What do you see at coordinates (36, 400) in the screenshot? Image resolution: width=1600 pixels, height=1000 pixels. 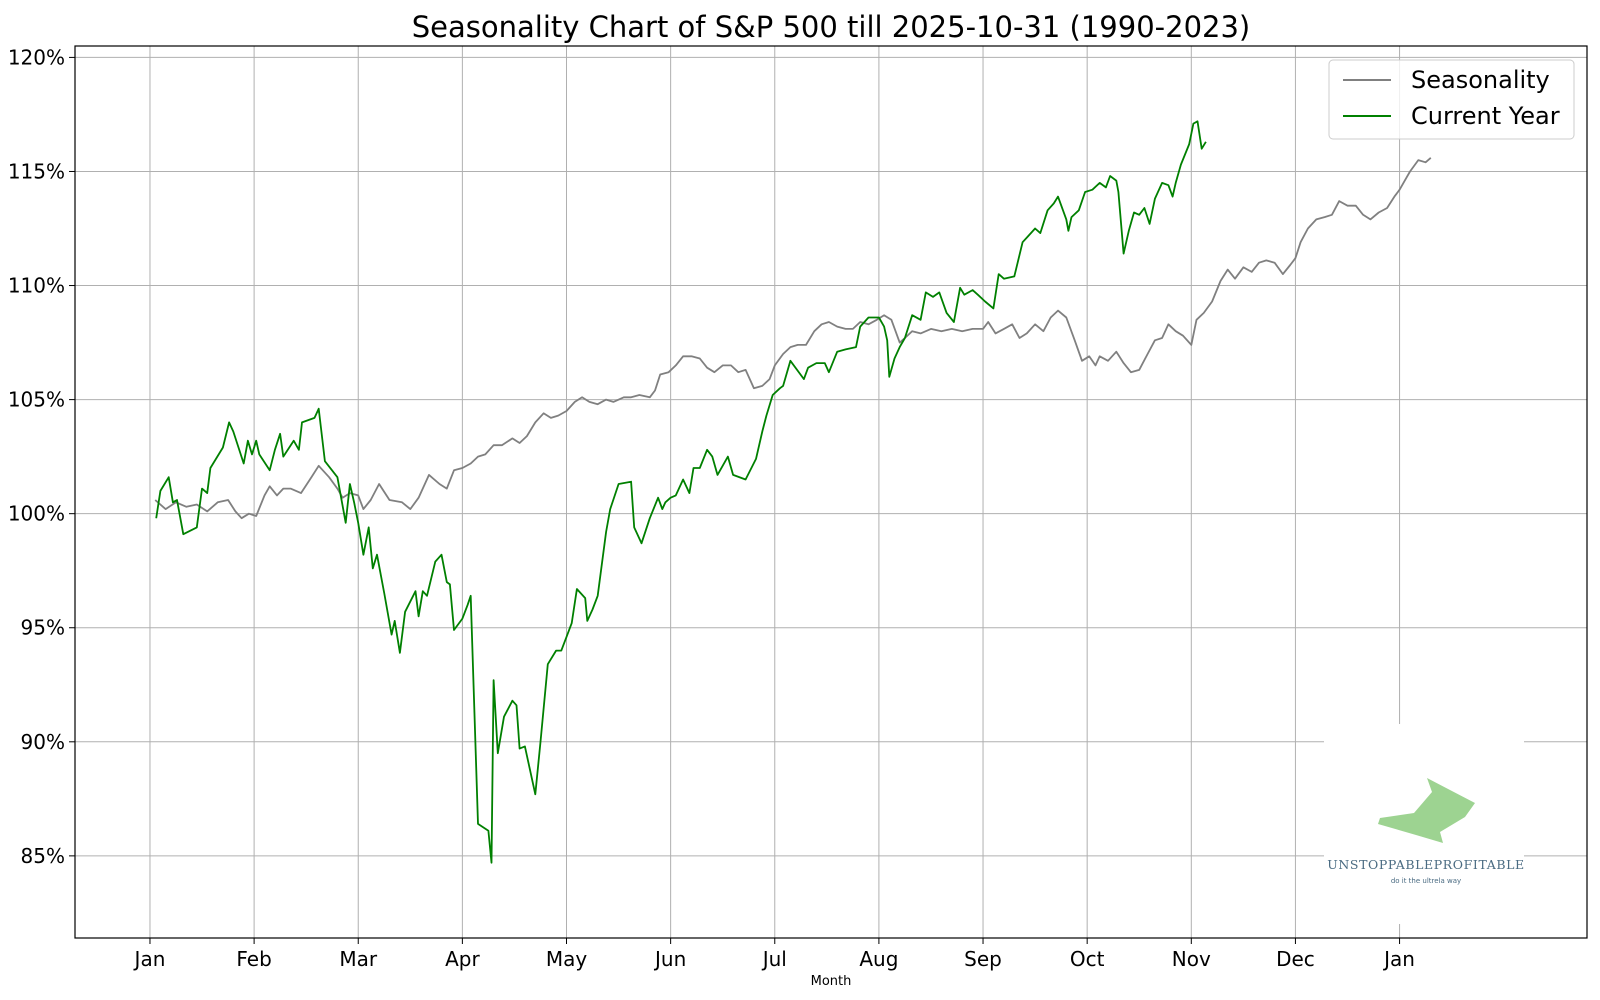 I see `y-tick-label: 105%` at bounding box center [36, 400].